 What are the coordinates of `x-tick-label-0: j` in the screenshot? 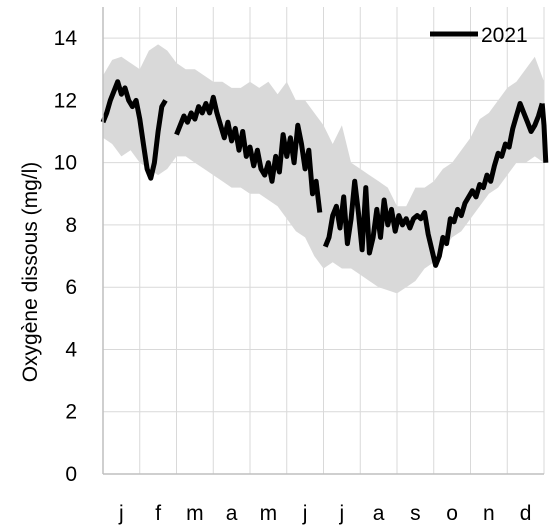 It's located at (121, 513).